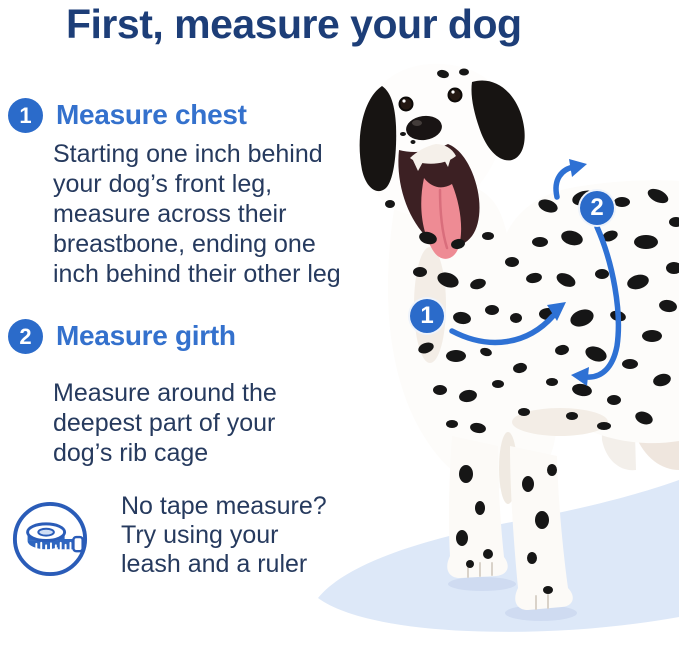  I want to click on step-2-heading: Measure girth, so click(146, 335).